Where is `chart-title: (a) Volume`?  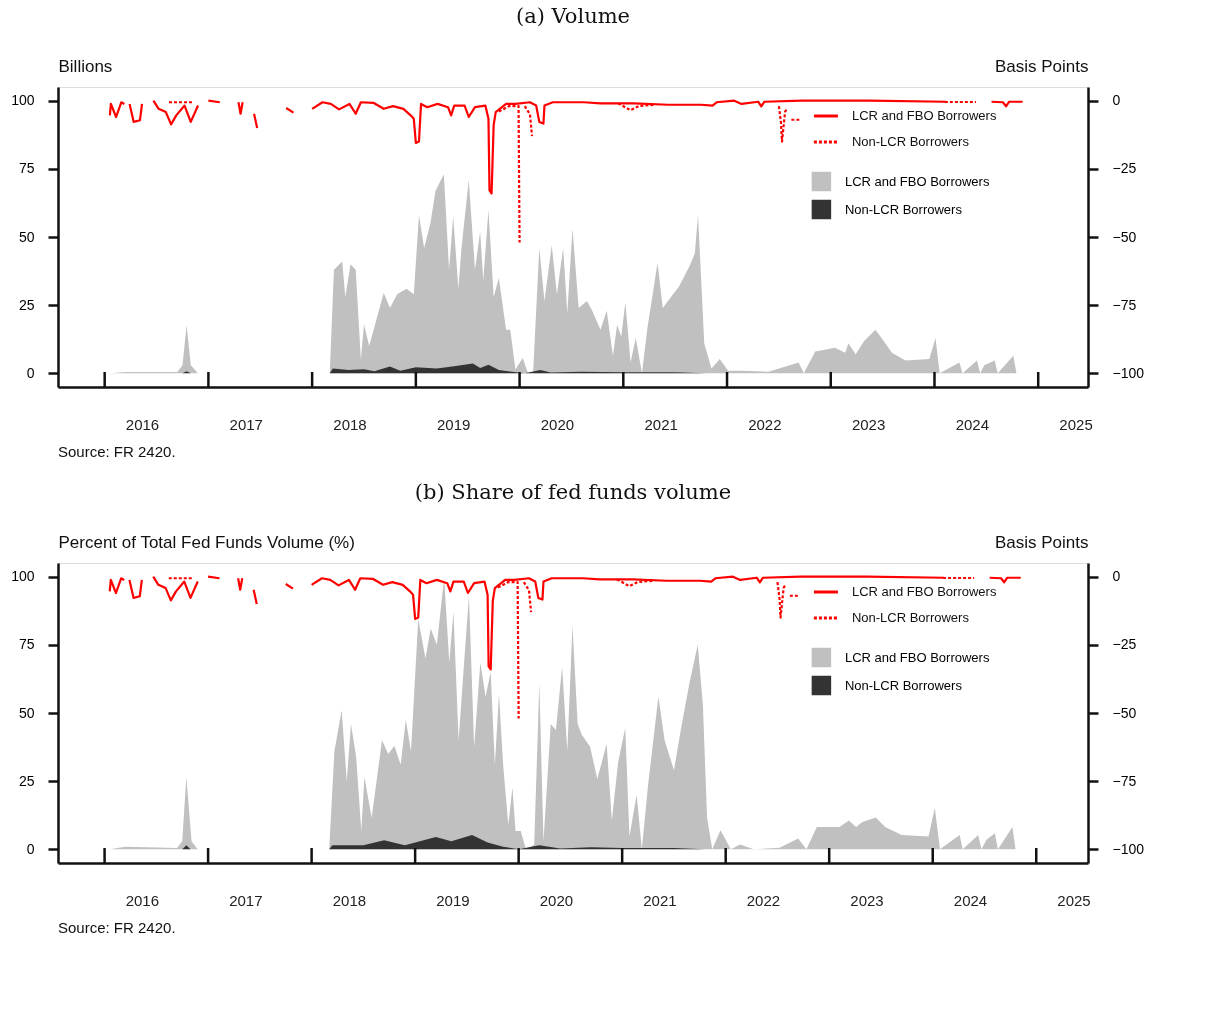
chart-title: (a) Volume is located at coordinates (573, 16).